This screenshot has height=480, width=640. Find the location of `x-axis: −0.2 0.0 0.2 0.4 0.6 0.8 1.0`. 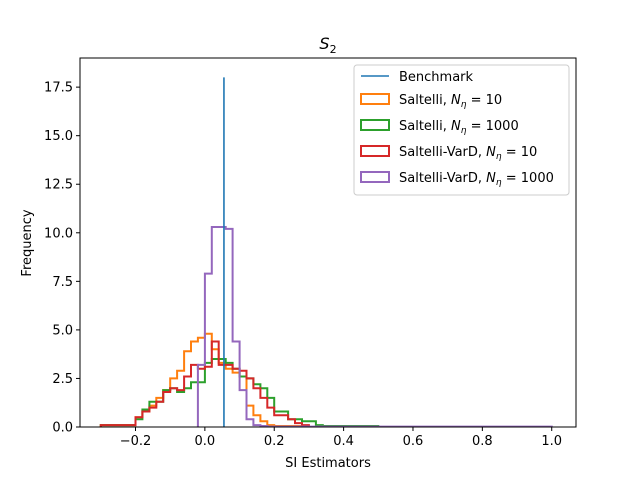

x-axis: −0.2 0.0 0.2 0.4 0.6 0.8 1.0 is located at coordinates (341, 438).